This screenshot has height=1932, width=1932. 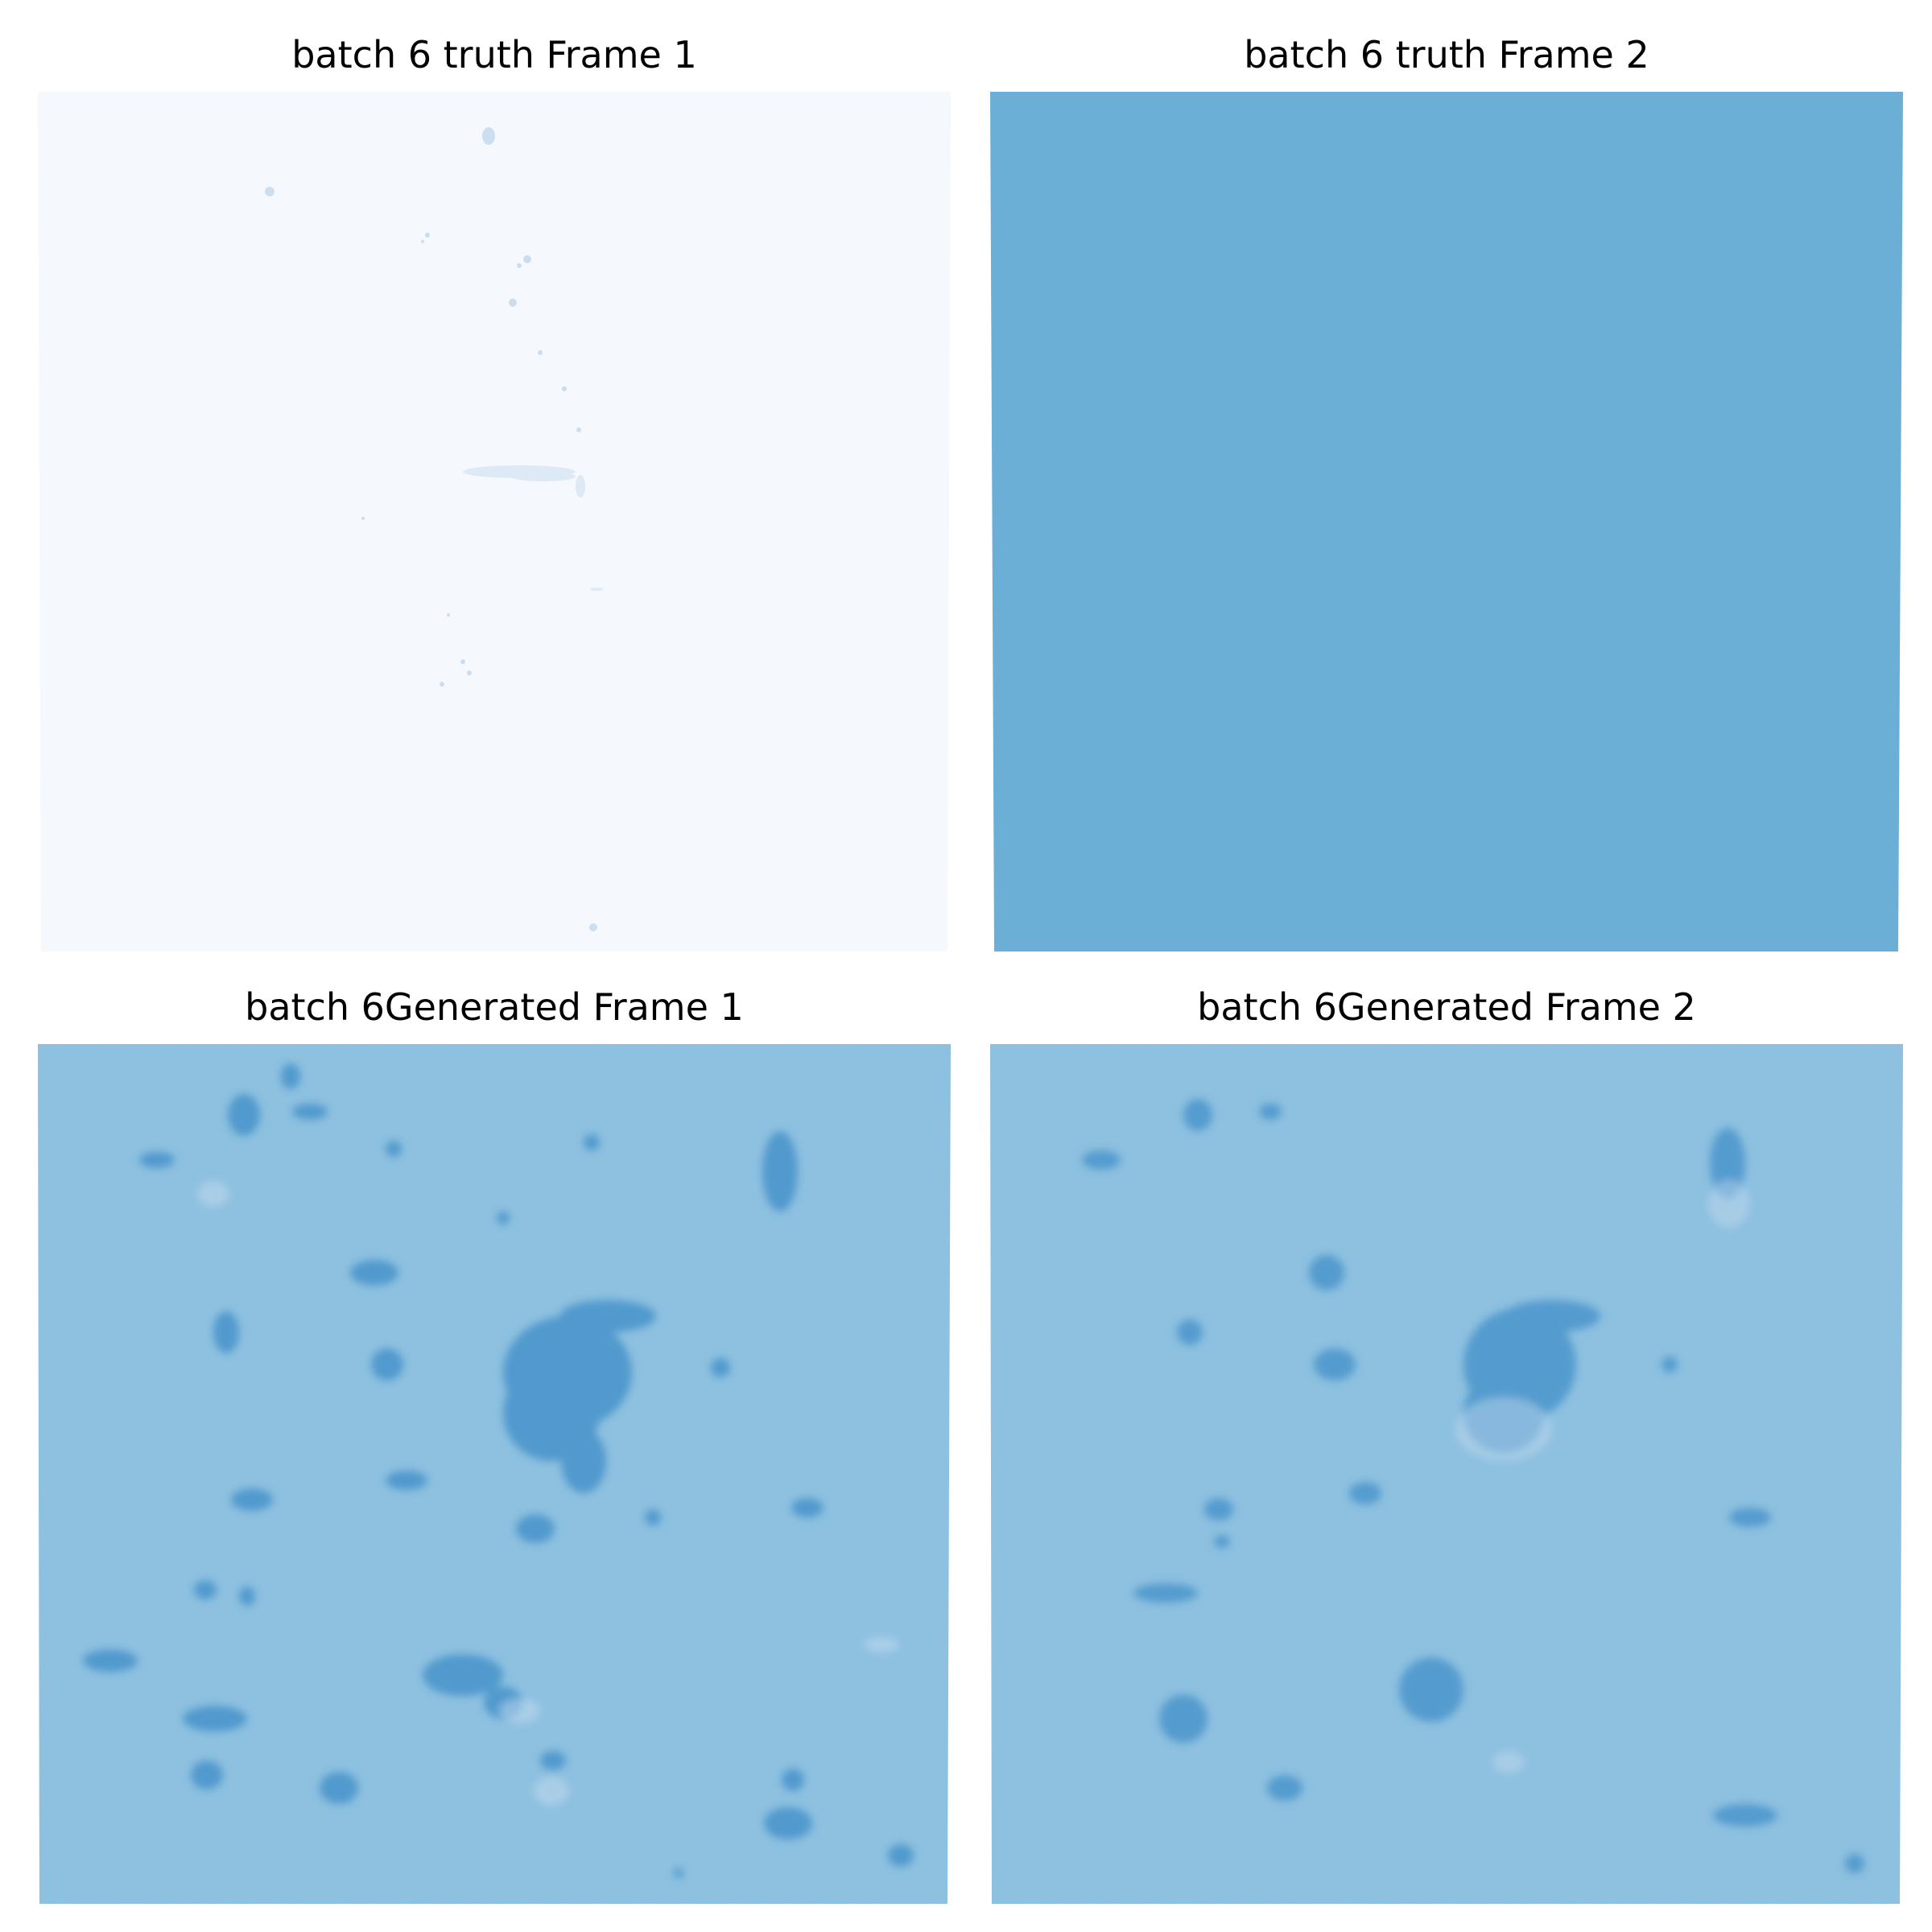 What do you see at coordinates (1446, 54) in the screenshot?
I see `panel-title: batch 6 truth Frame 2` at bounding box center [1446, 54].